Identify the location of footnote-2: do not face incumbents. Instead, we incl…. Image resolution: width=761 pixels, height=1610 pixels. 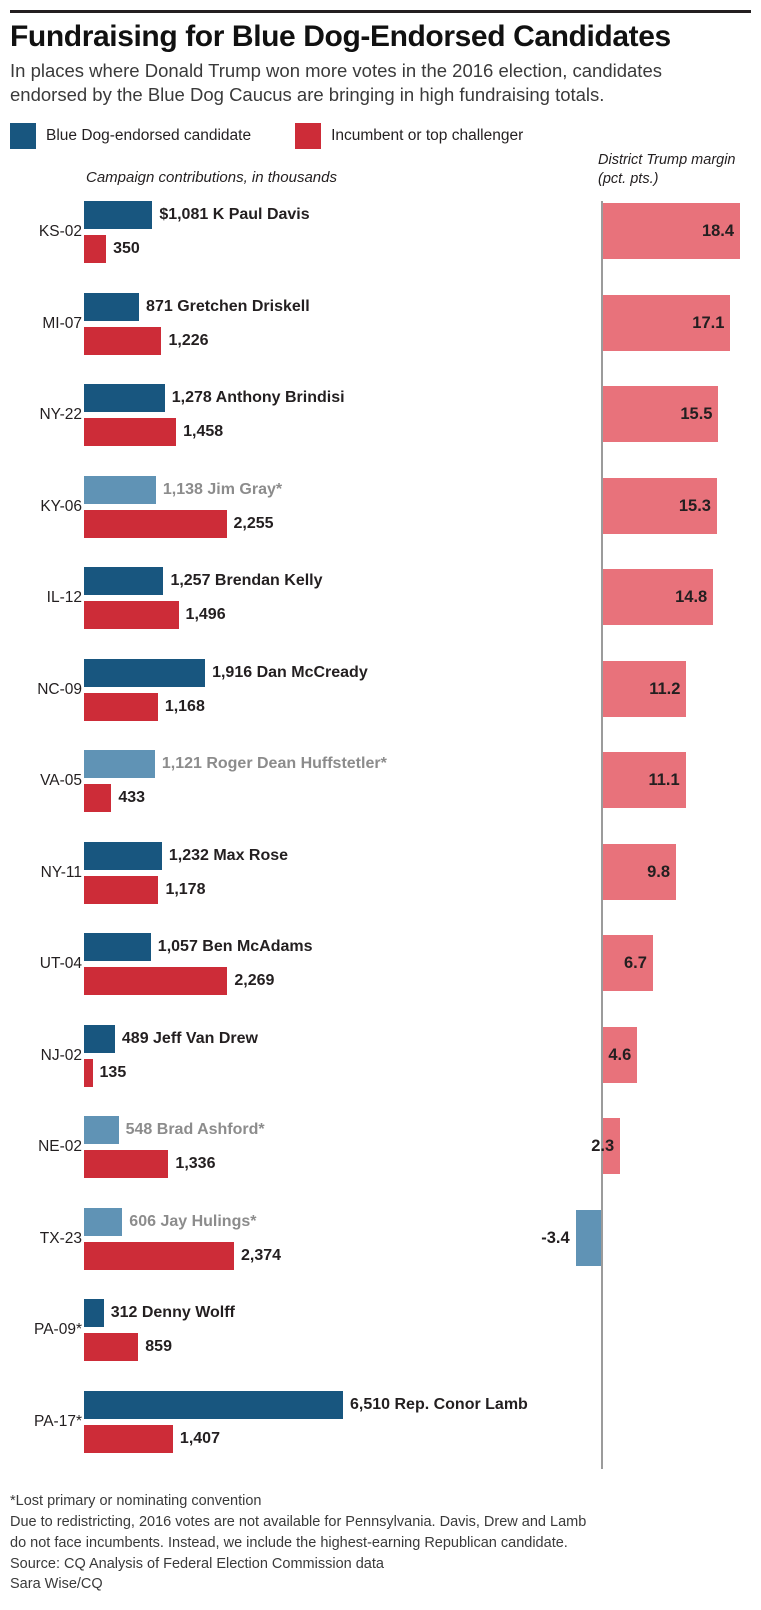
(289, 1542).